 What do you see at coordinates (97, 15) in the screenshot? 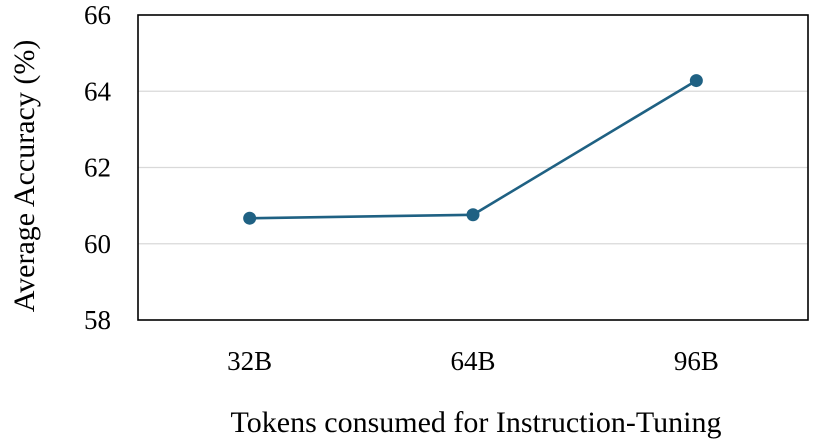
I see `y-tick-label: 66` at bounding box center [97, 15].